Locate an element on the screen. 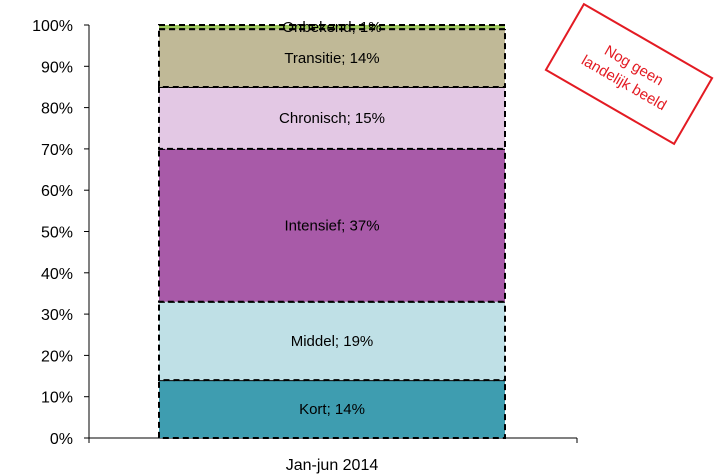 Image resolution: width=723 pixels, height=474 pixels. y-tick-label: 20% is located at coordinates (57, 356).